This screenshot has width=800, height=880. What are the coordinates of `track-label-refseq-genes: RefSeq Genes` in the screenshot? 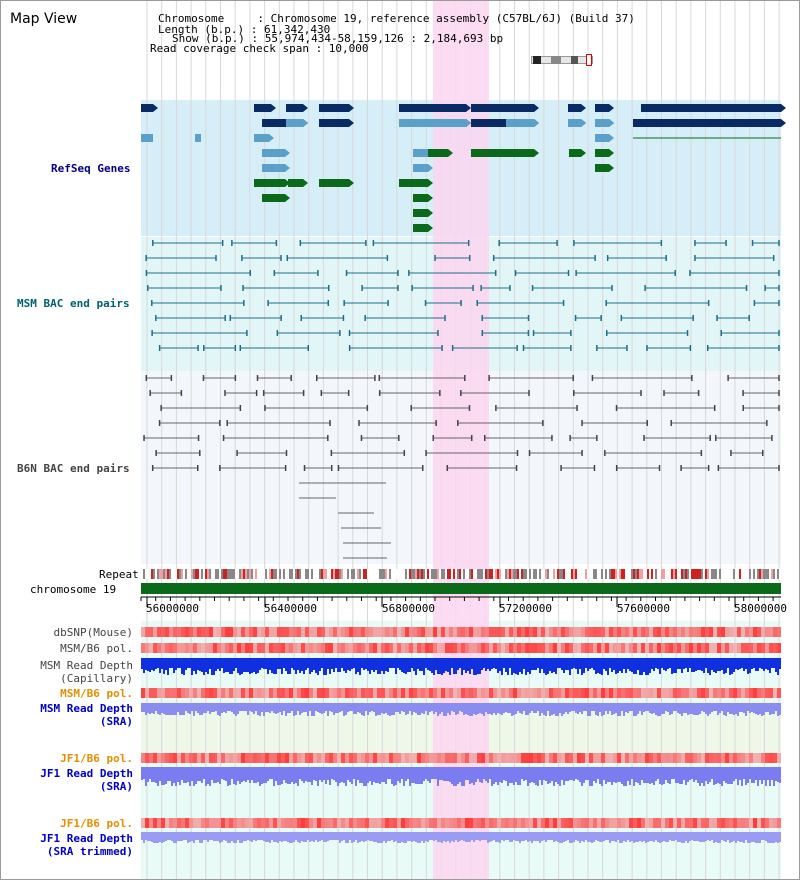 It's located at (91, 168).